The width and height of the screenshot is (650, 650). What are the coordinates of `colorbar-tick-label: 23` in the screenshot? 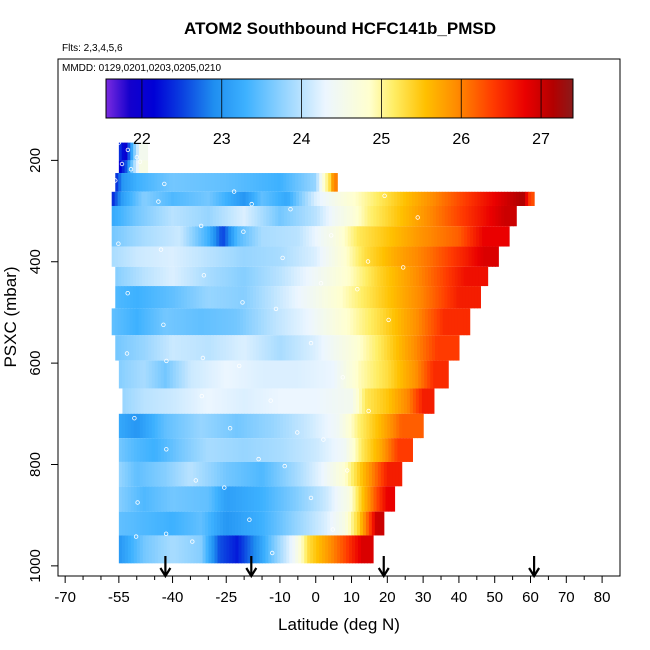 It's located at (222, 139).